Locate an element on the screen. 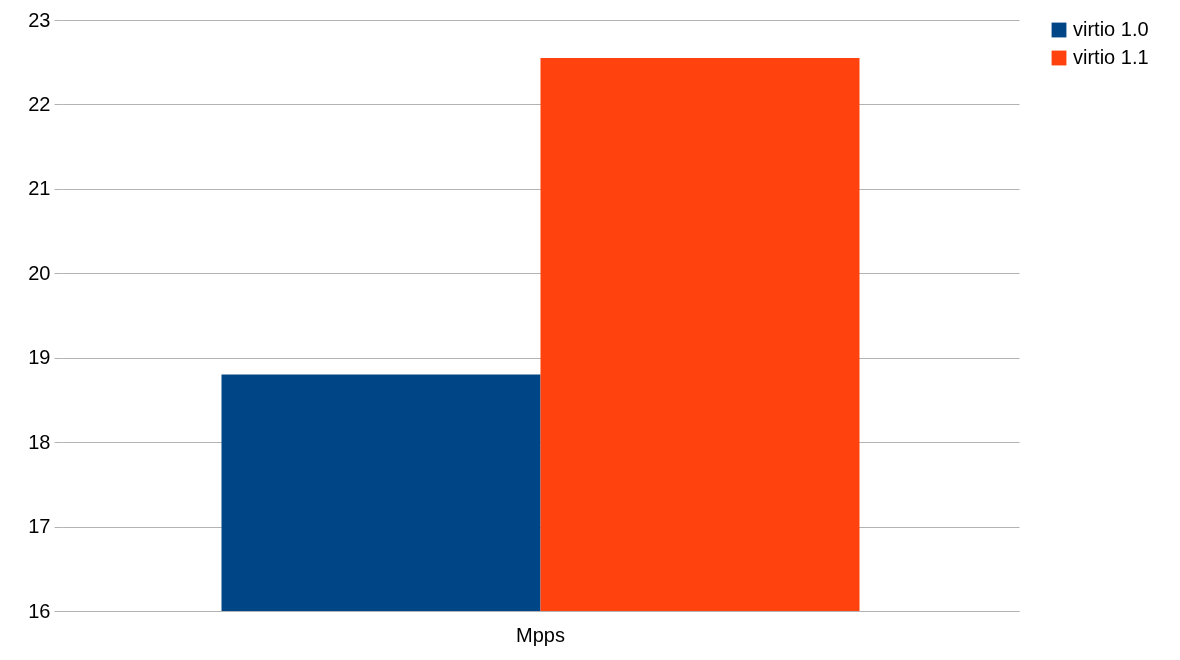 The width and height of the screenshot is (1180, 660). y-tick-label: 16 is located at coordinates (39, 610).